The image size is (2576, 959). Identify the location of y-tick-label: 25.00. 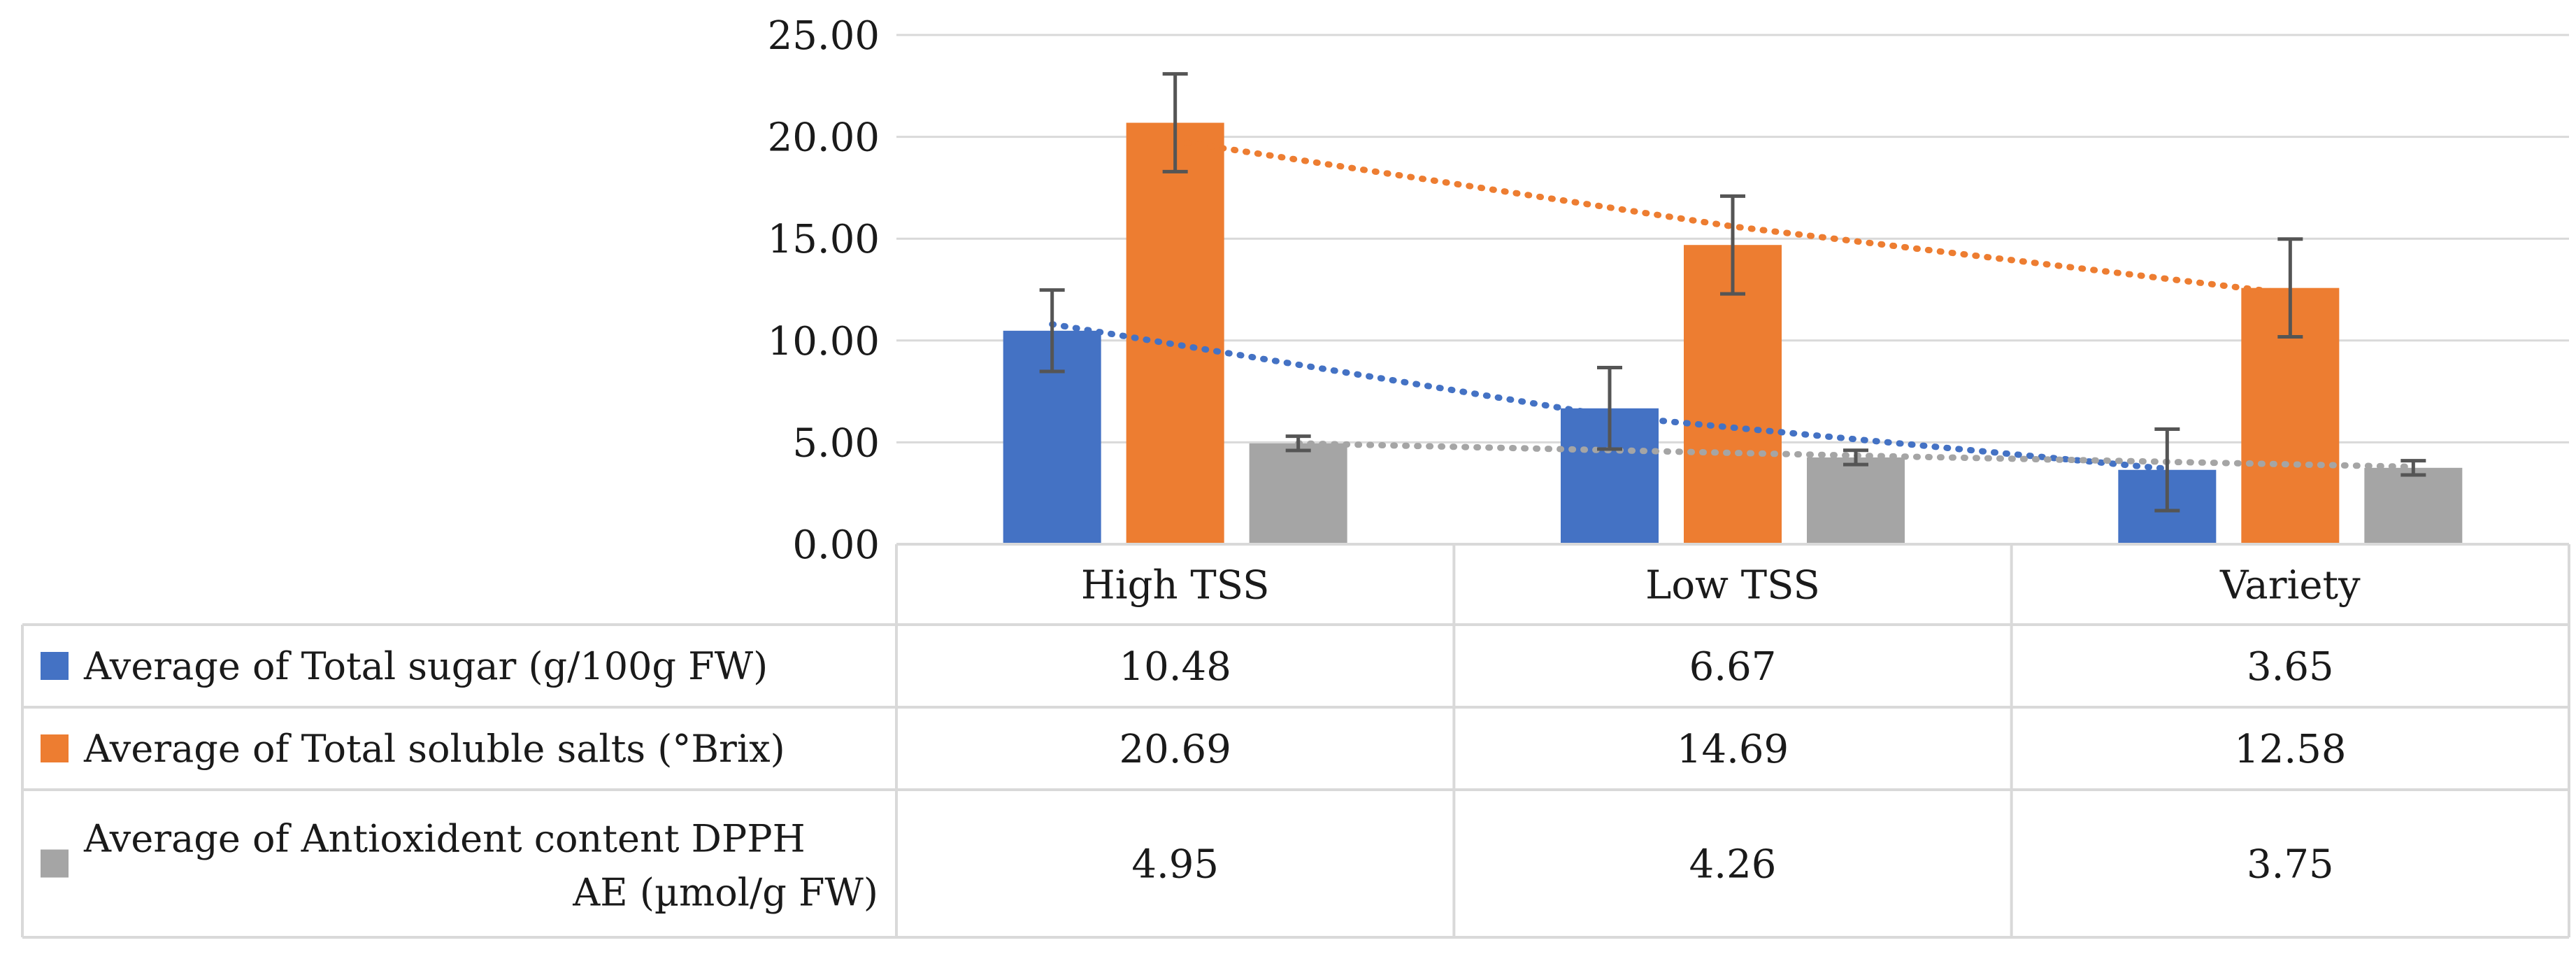
(824, 36).